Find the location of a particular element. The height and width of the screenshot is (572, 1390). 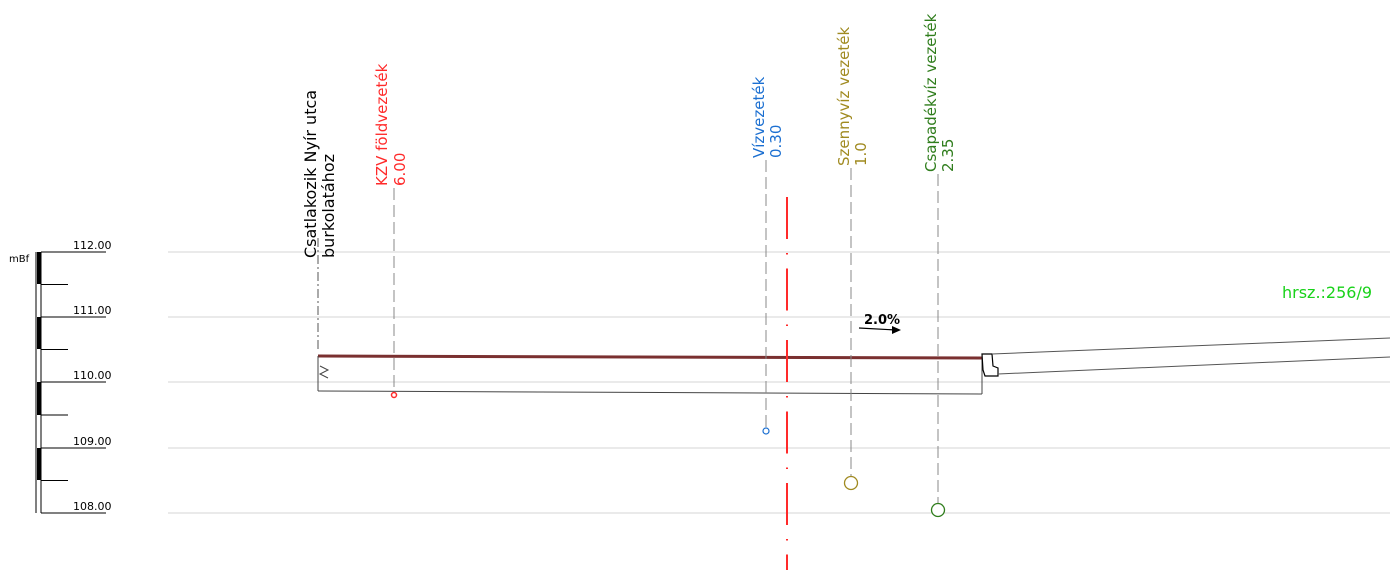

slope-arrow-shaft is located at coordinates (877, 329).